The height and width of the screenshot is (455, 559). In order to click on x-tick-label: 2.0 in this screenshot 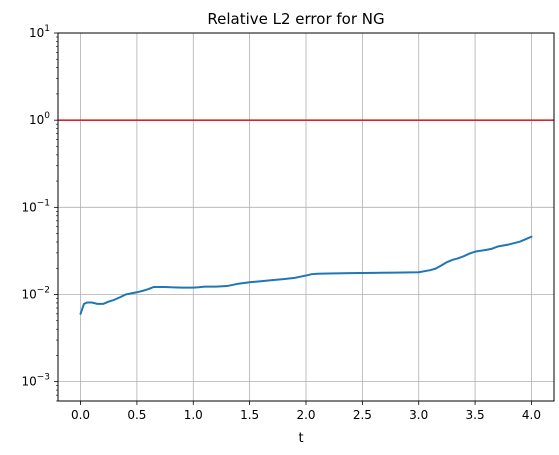, I will do `click(305, 415)`.